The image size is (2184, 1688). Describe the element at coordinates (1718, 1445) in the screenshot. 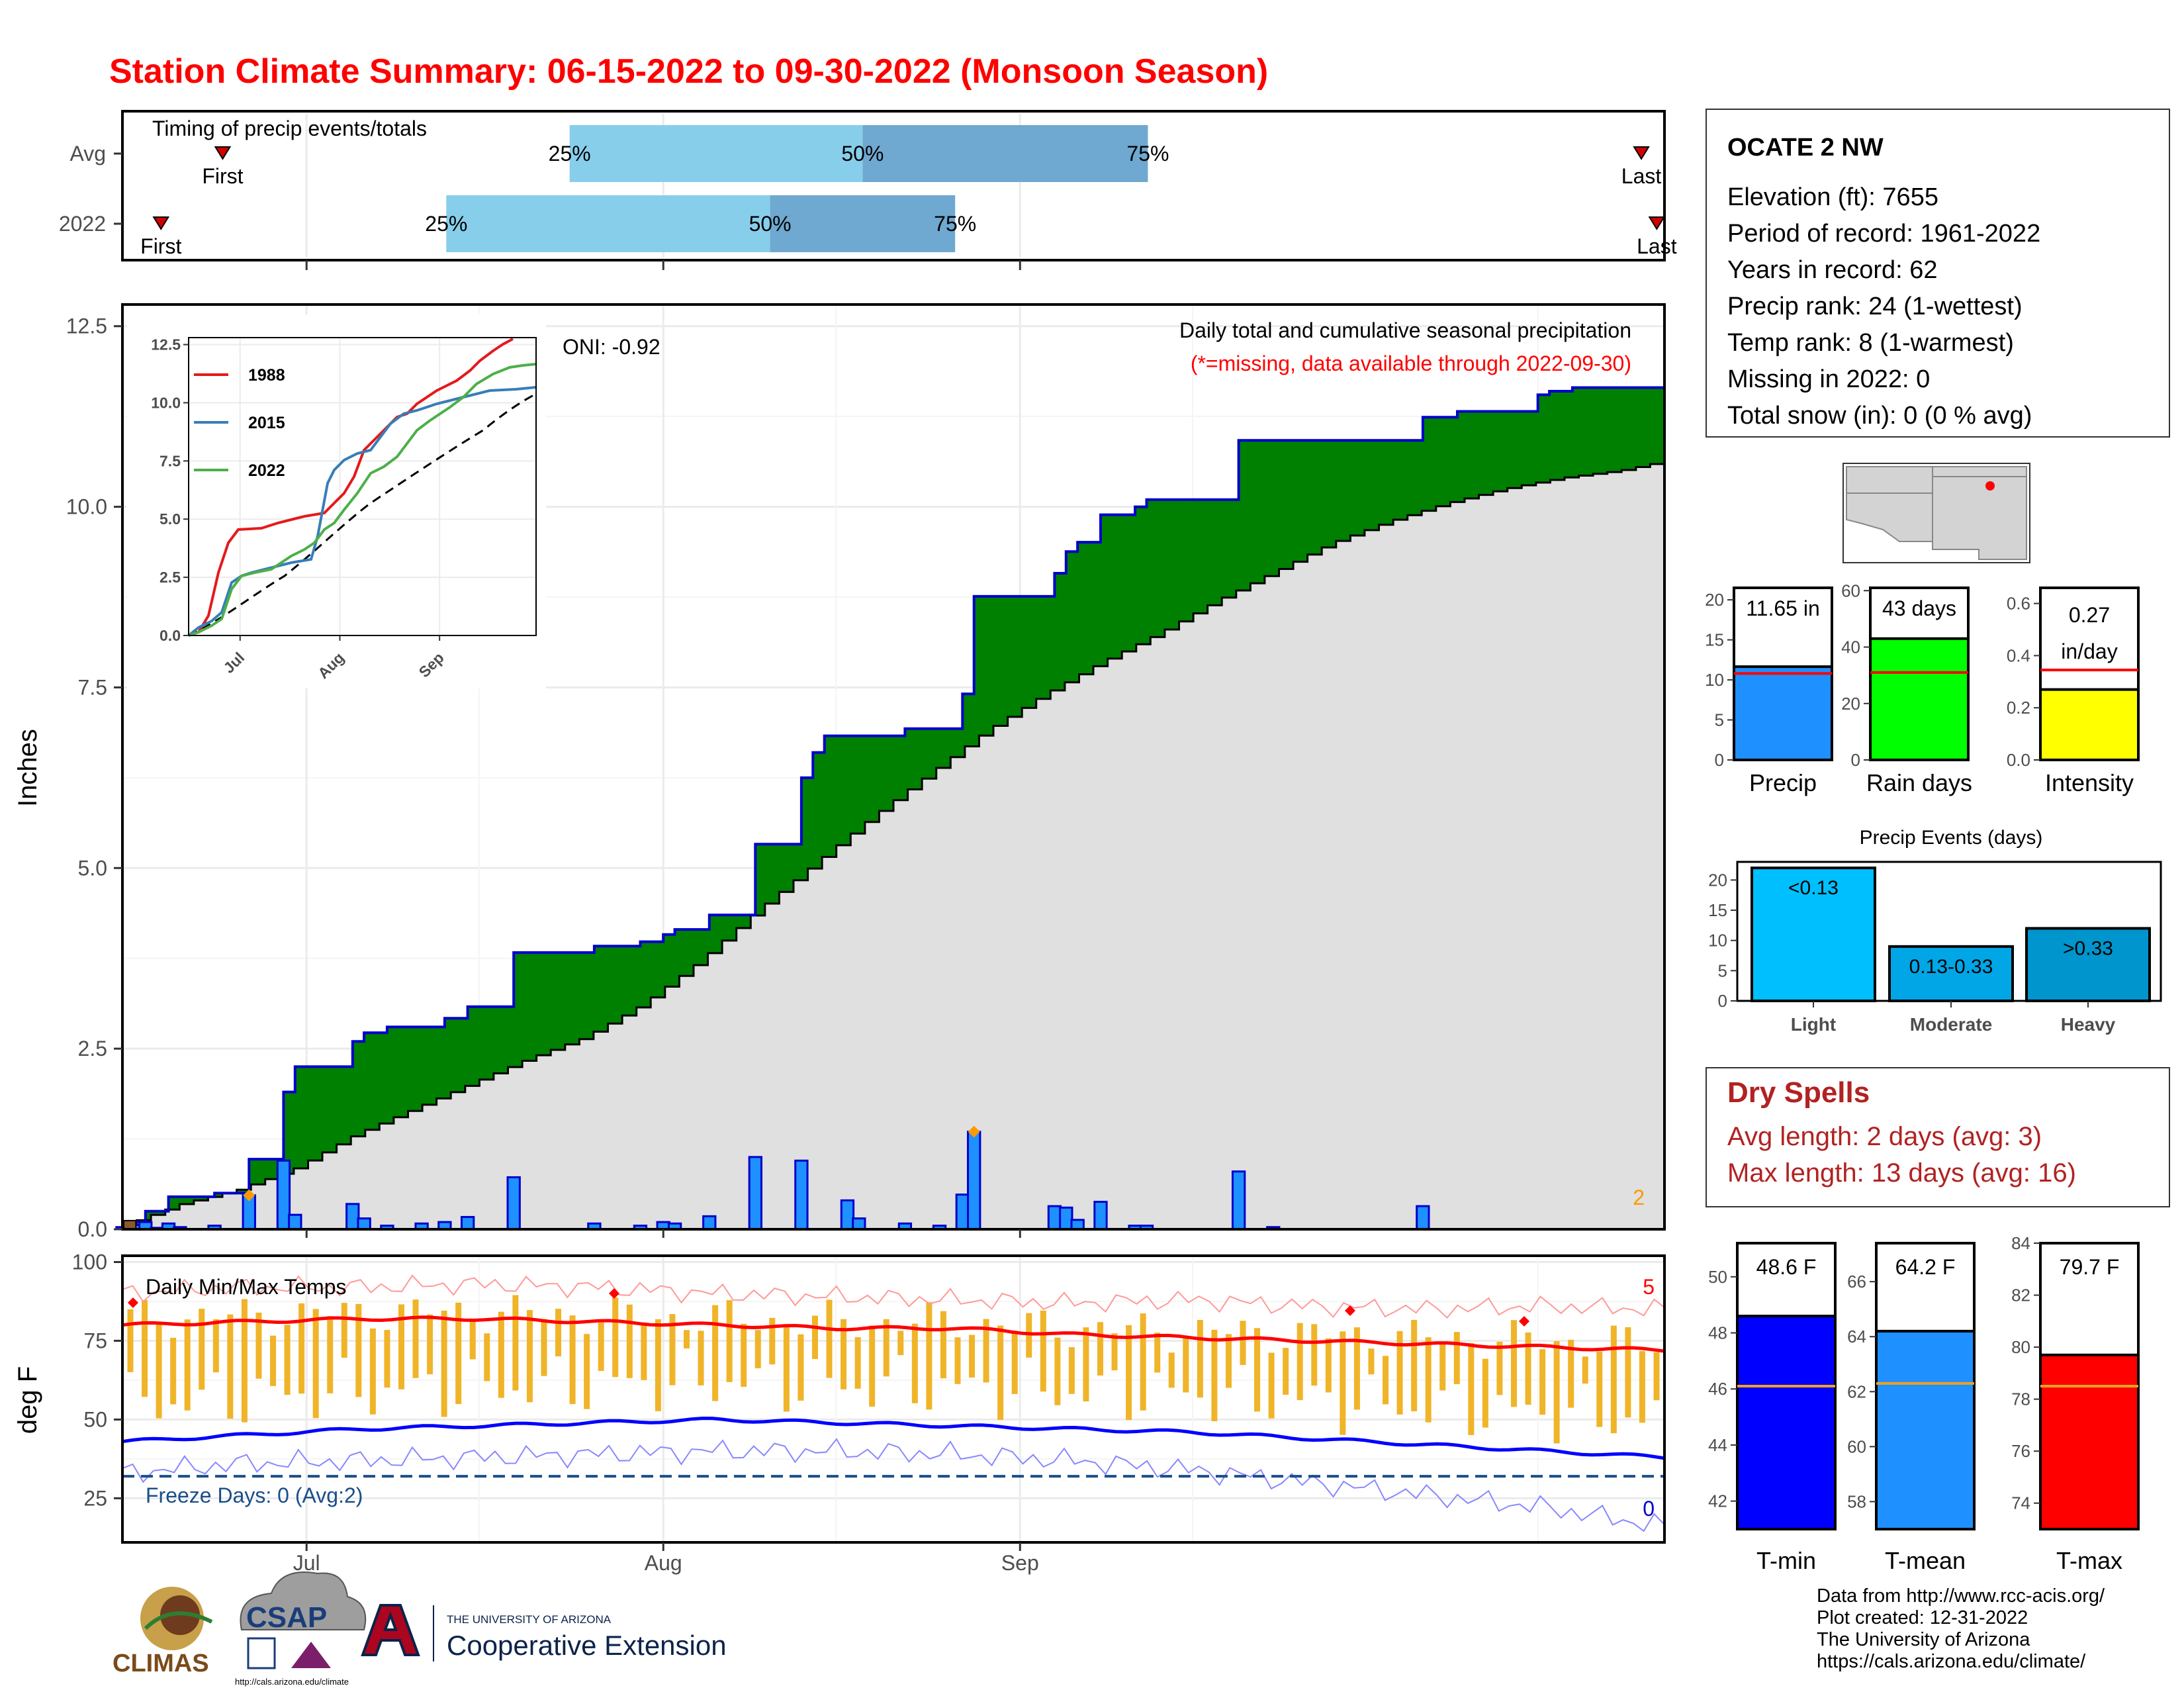

I see `temp-summary-y-tick-label: 44` at that location.